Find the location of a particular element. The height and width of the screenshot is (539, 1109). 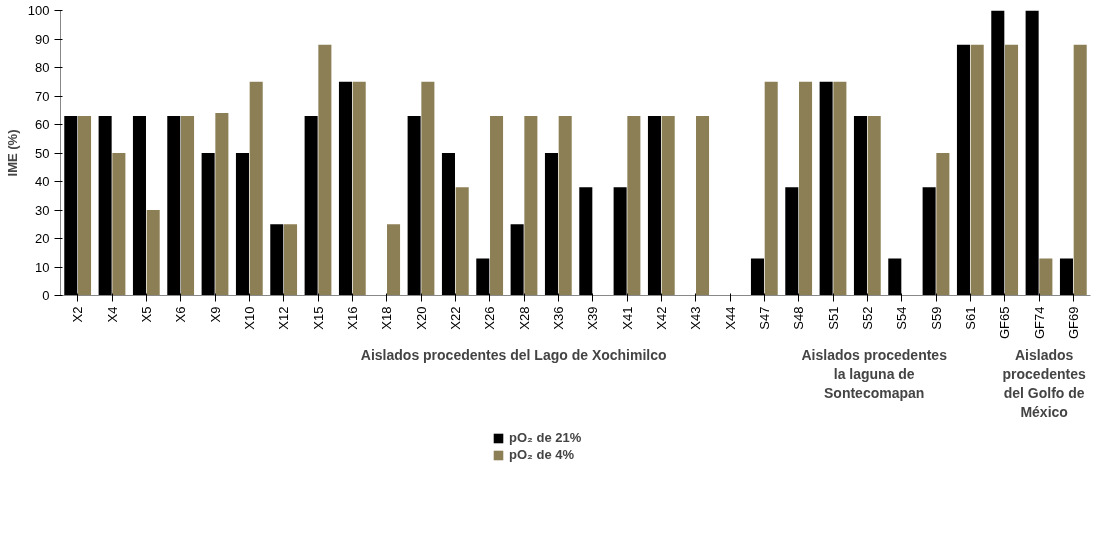

y-tick-label: 60 is located at coordinates (42, 124).